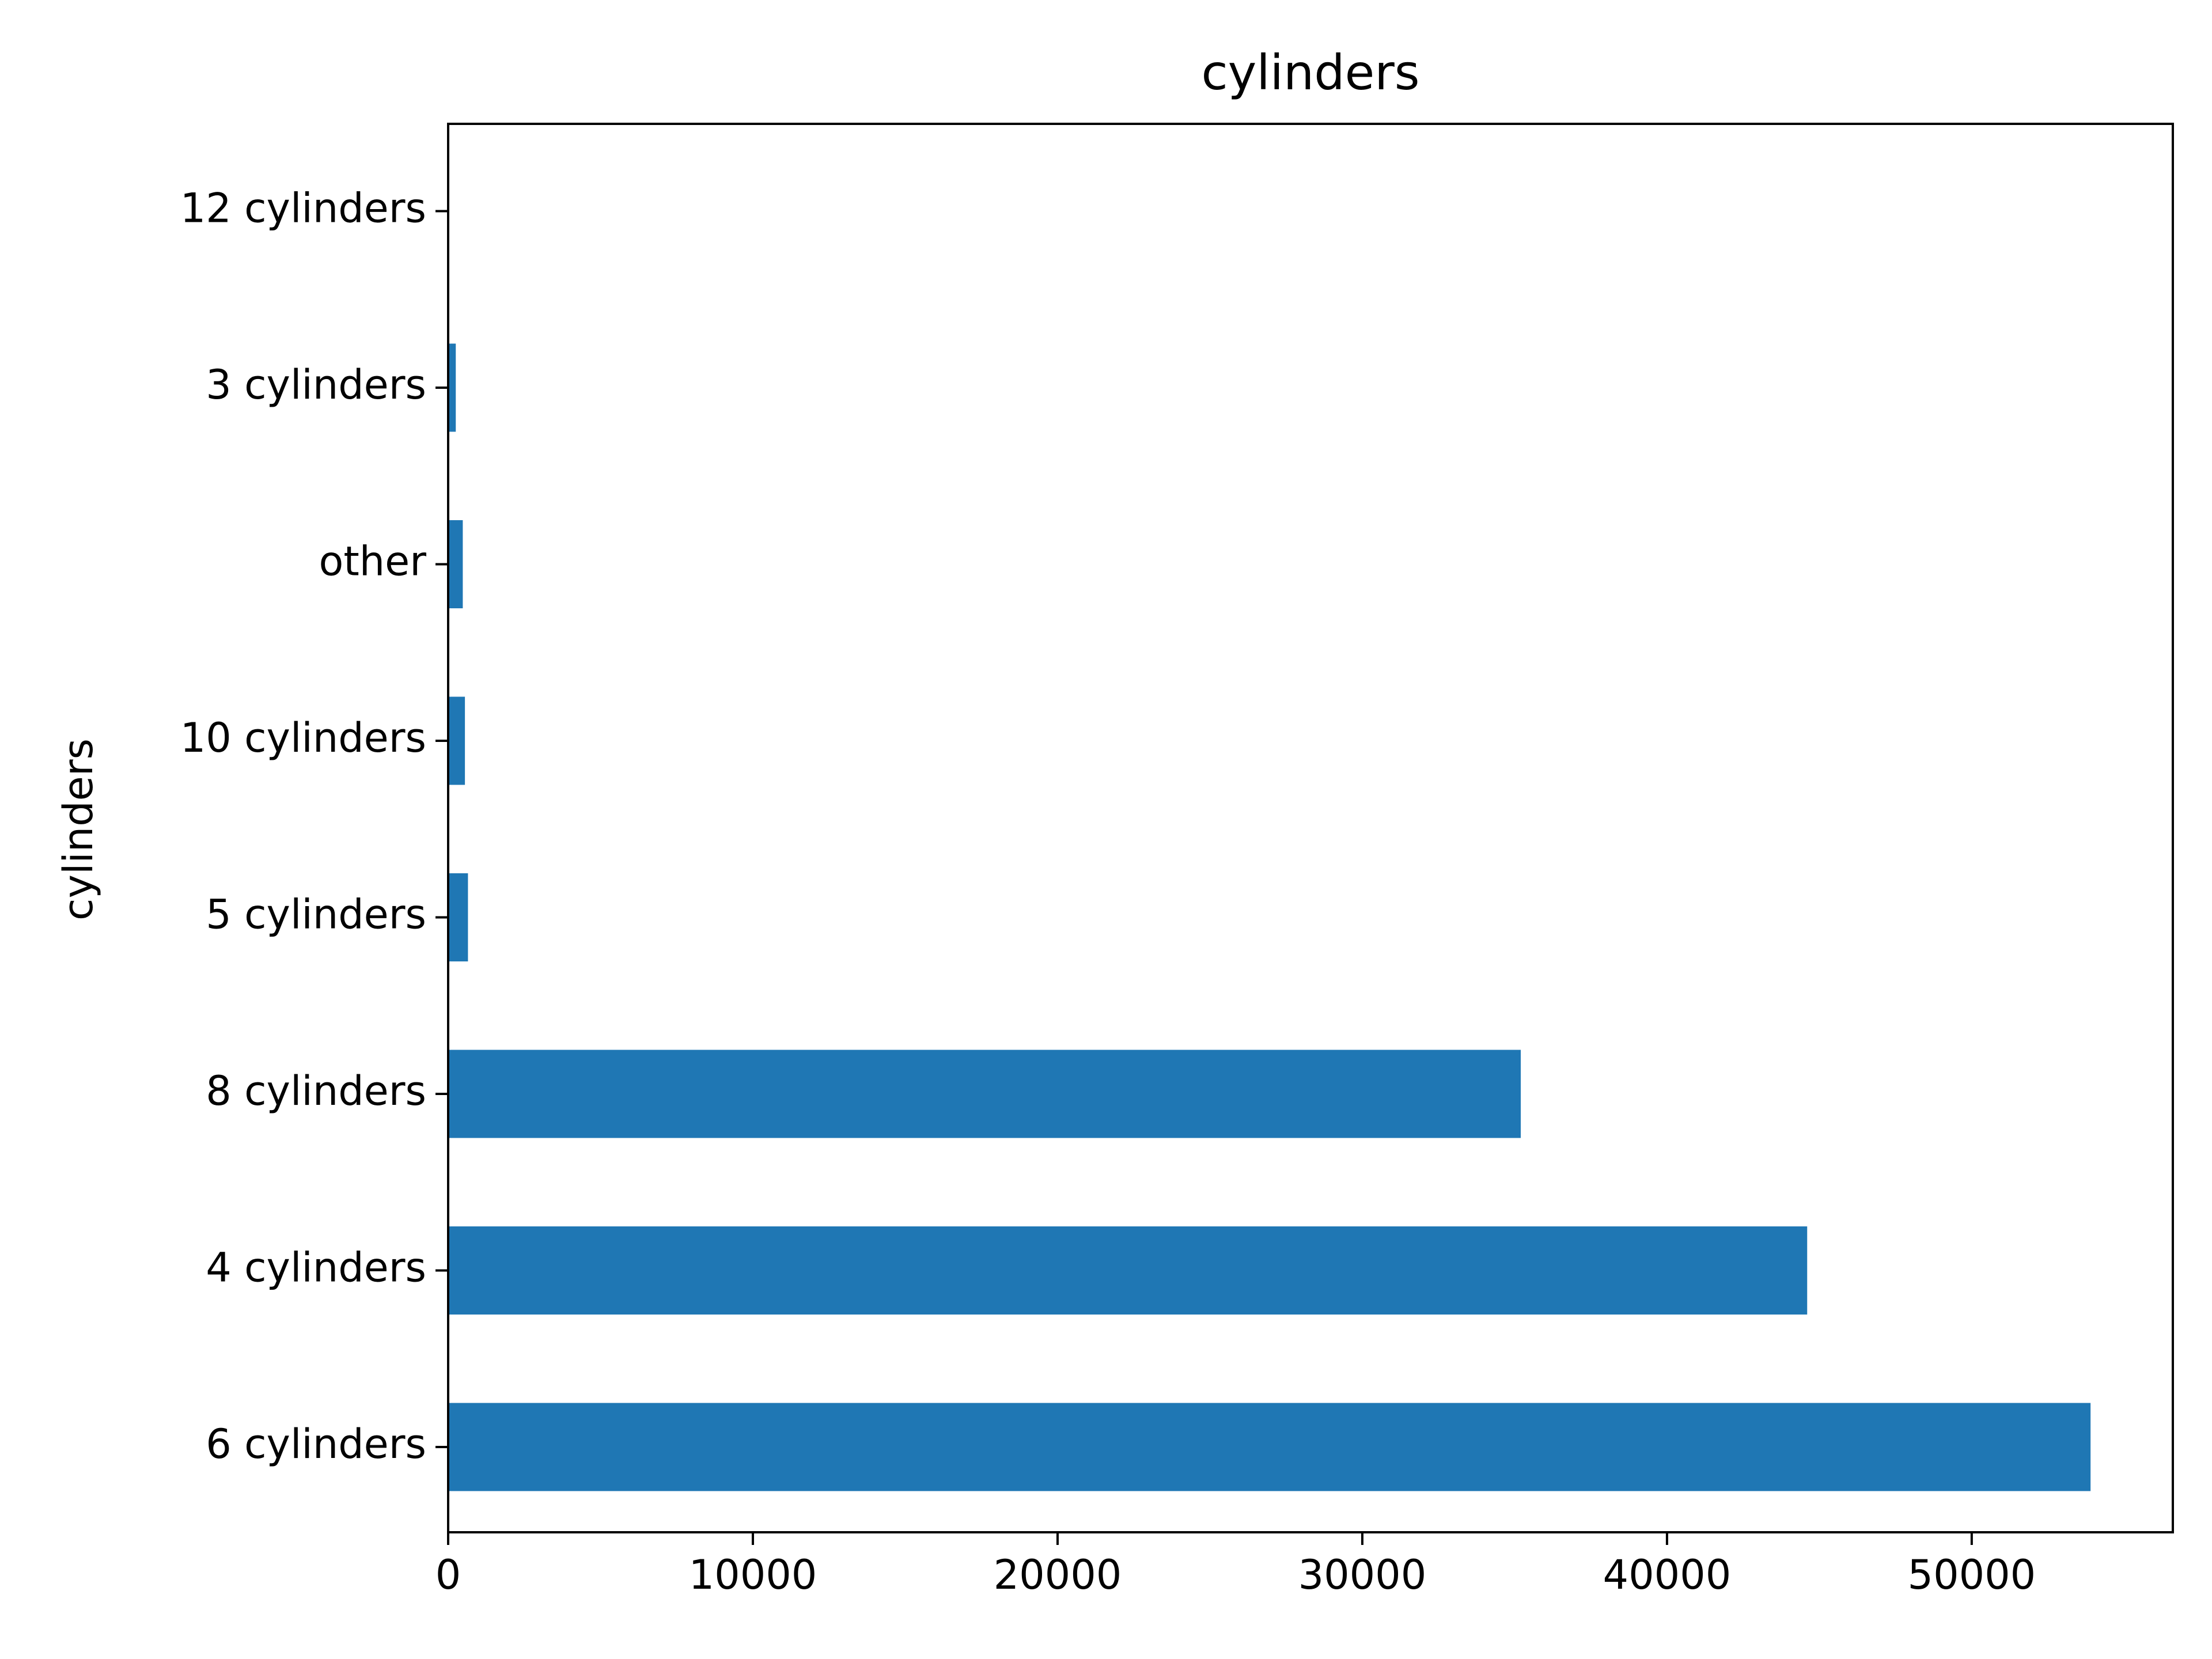  Describe the element at coordinates (1310, 72) in the screenshot. I see `chart-title: cylinders` at that location.